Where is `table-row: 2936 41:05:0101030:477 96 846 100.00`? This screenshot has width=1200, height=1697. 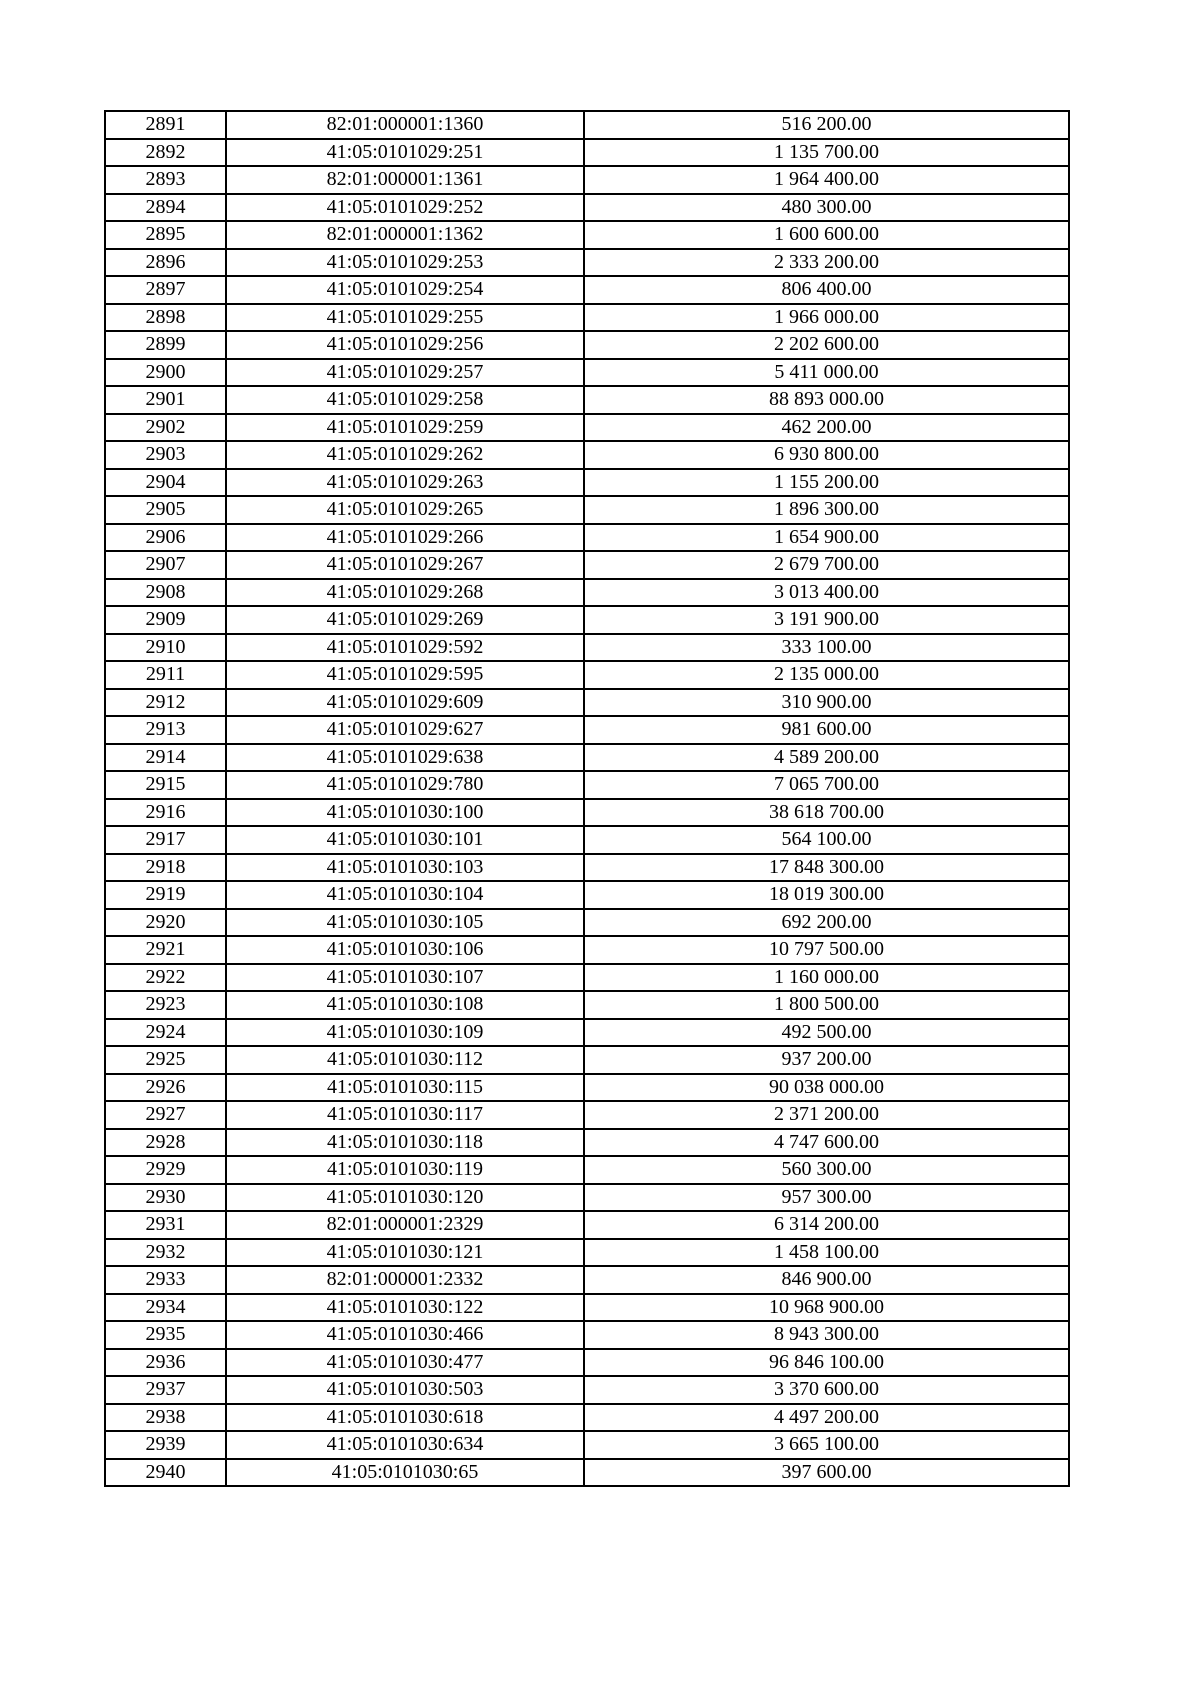 table-row: 2936 41:05:0101030:477 96 846 100.00 is located at coordinates (587, 1362).